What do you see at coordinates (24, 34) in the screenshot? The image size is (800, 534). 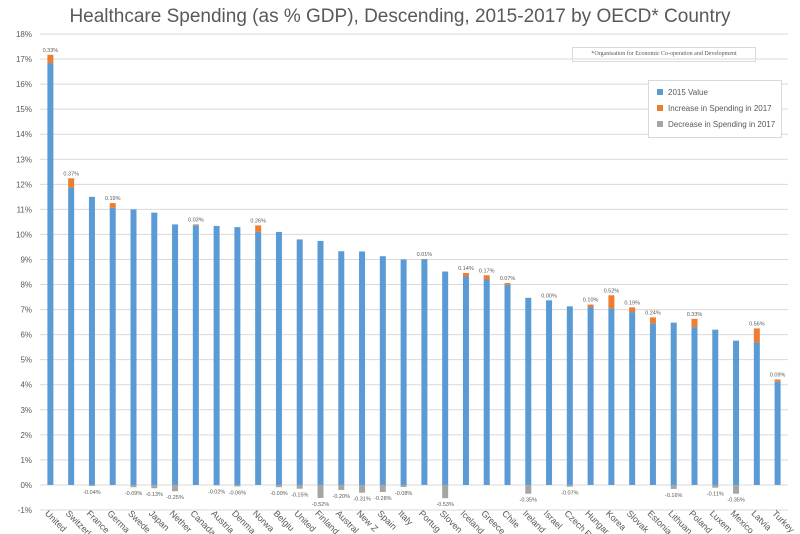 I see `y-tick-label: 18%` at bounding box center [24, 34].